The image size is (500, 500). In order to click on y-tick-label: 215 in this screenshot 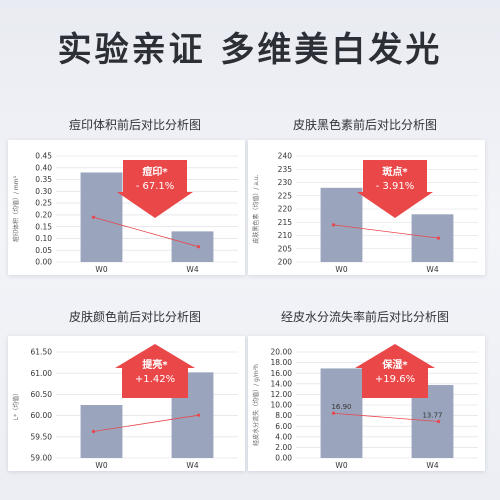, I will do `click(285, 222)`.